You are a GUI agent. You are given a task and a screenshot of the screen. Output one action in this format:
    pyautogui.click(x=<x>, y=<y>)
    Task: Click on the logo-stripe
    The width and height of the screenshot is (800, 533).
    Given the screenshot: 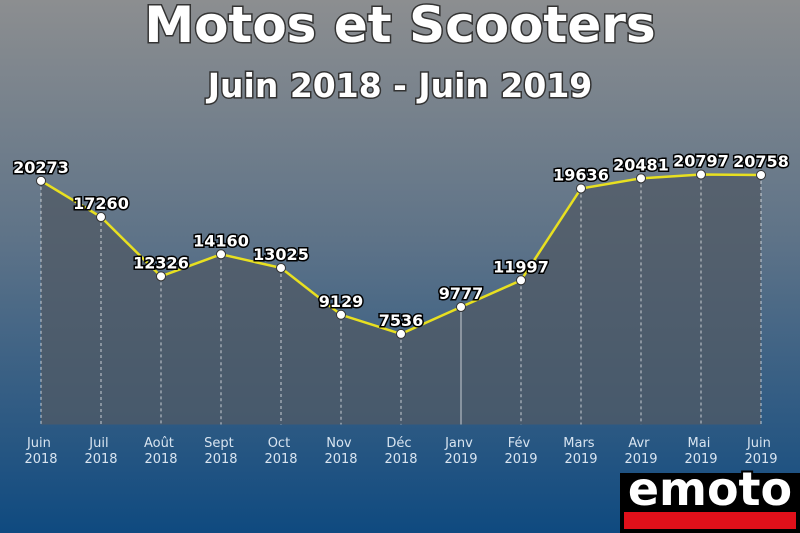 What is the action you would take?
    pyautogui.click(x=710, y=520)
    